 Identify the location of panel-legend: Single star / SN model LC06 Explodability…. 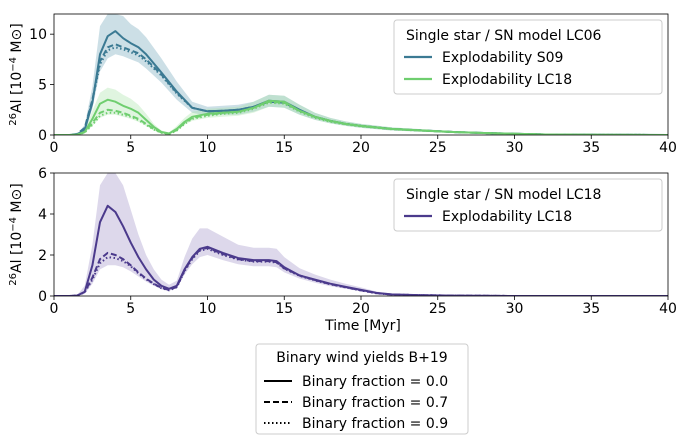
(528, 57).